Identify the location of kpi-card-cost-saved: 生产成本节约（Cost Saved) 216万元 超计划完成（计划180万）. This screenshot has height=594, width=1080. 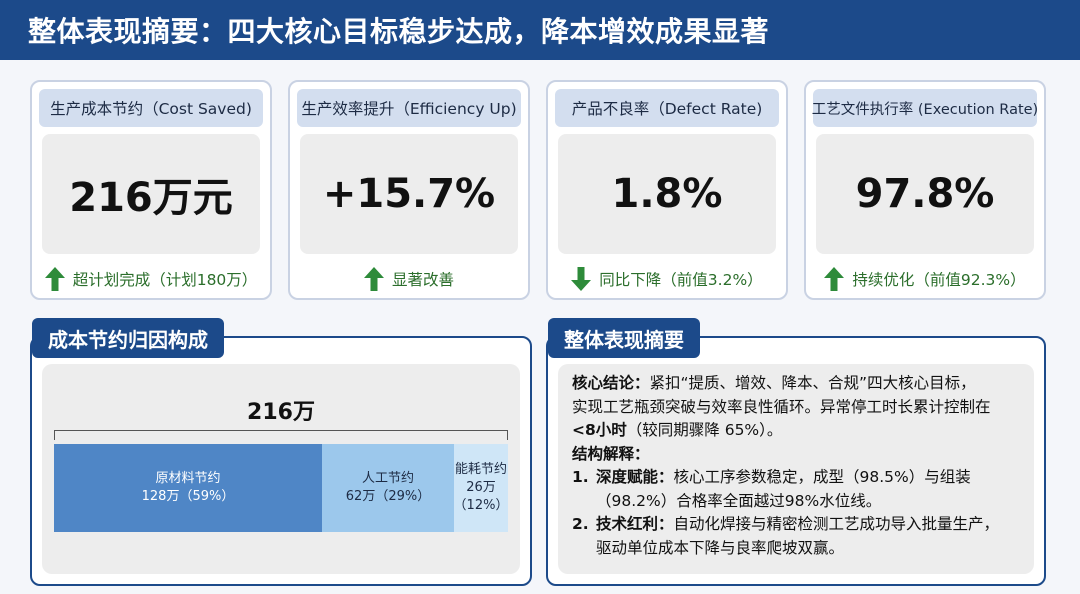
(151, 190).